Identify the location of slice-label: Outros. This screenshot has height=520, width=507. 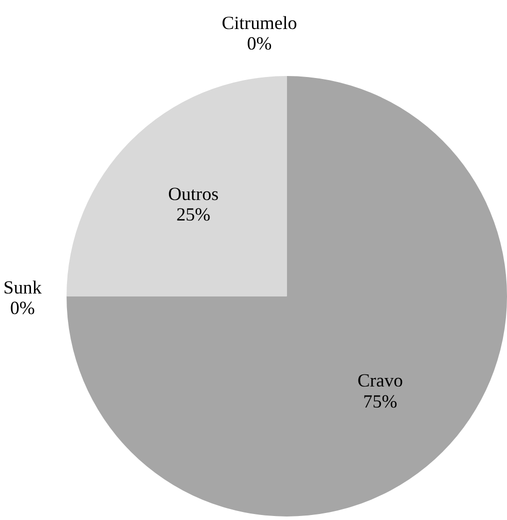
(193, 194).